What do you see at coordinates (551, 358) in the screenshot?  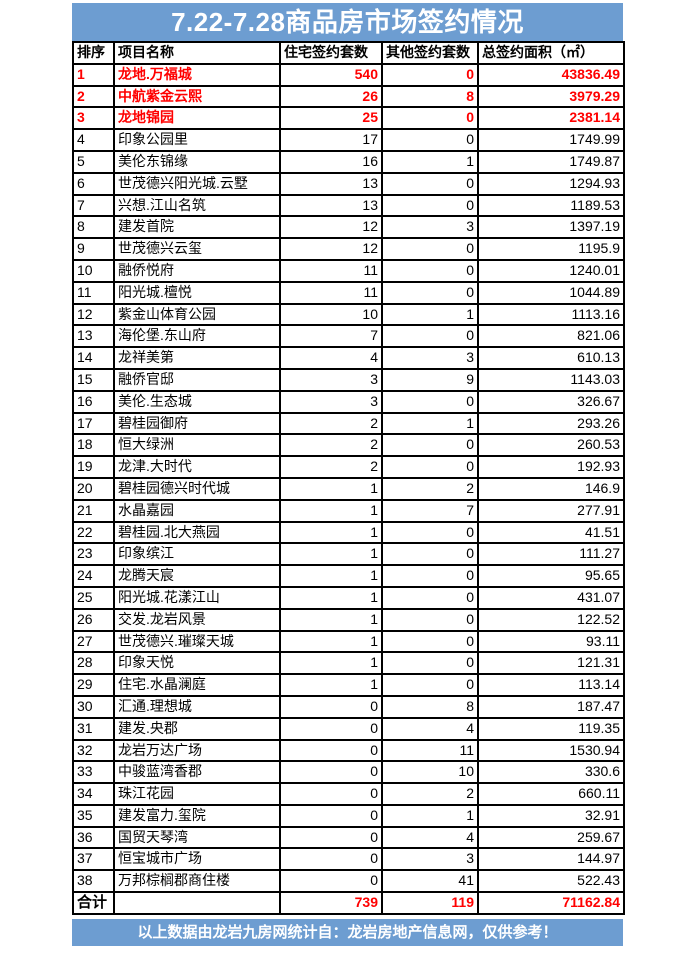 I see `area-cell: 610.13` at bounding box center [551, 358].